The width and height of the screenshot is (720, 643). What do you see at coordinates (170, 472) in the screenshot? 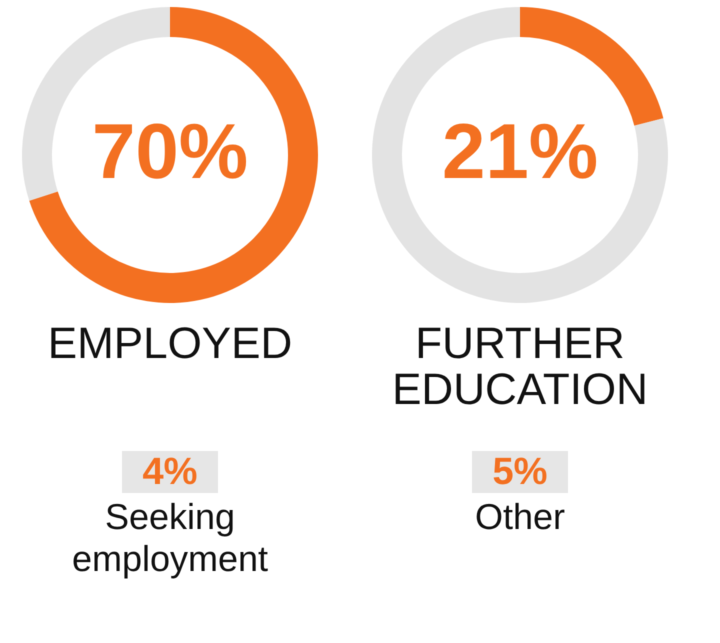
I see `text: 4%` at bounding box center [170, 472].